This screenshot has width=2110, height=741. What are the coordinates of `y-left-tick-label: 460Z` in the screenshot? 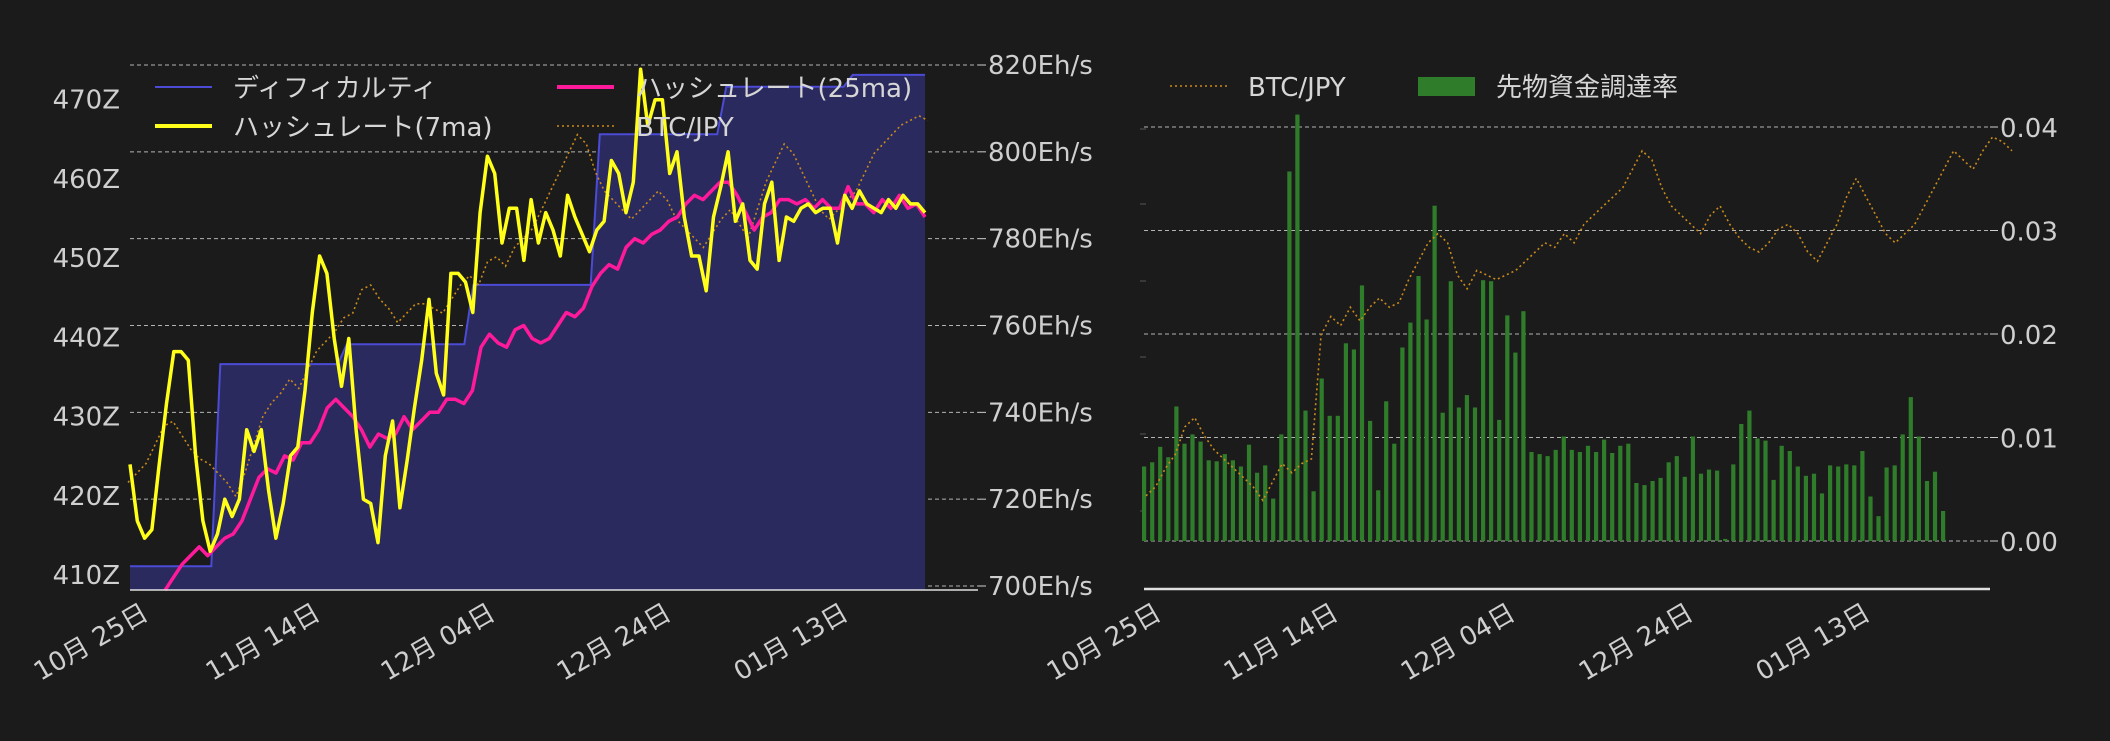 It's located at (86, 180).